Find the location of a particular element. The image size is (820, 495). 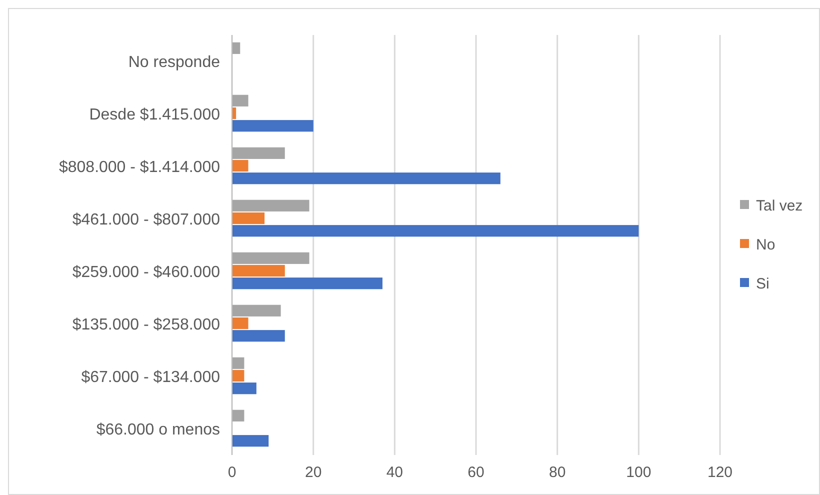

x-tick-label: 80 is located at coordinates (557, 472).